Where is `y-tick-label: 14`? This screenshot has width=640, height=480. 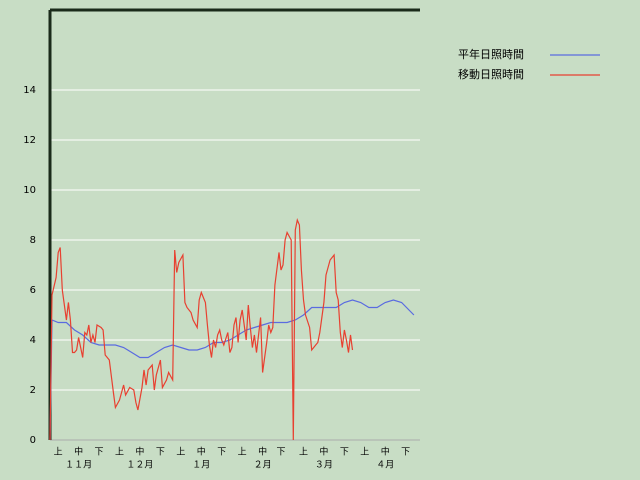 y-tick-label: 14 is located at coordinates (29, 90).